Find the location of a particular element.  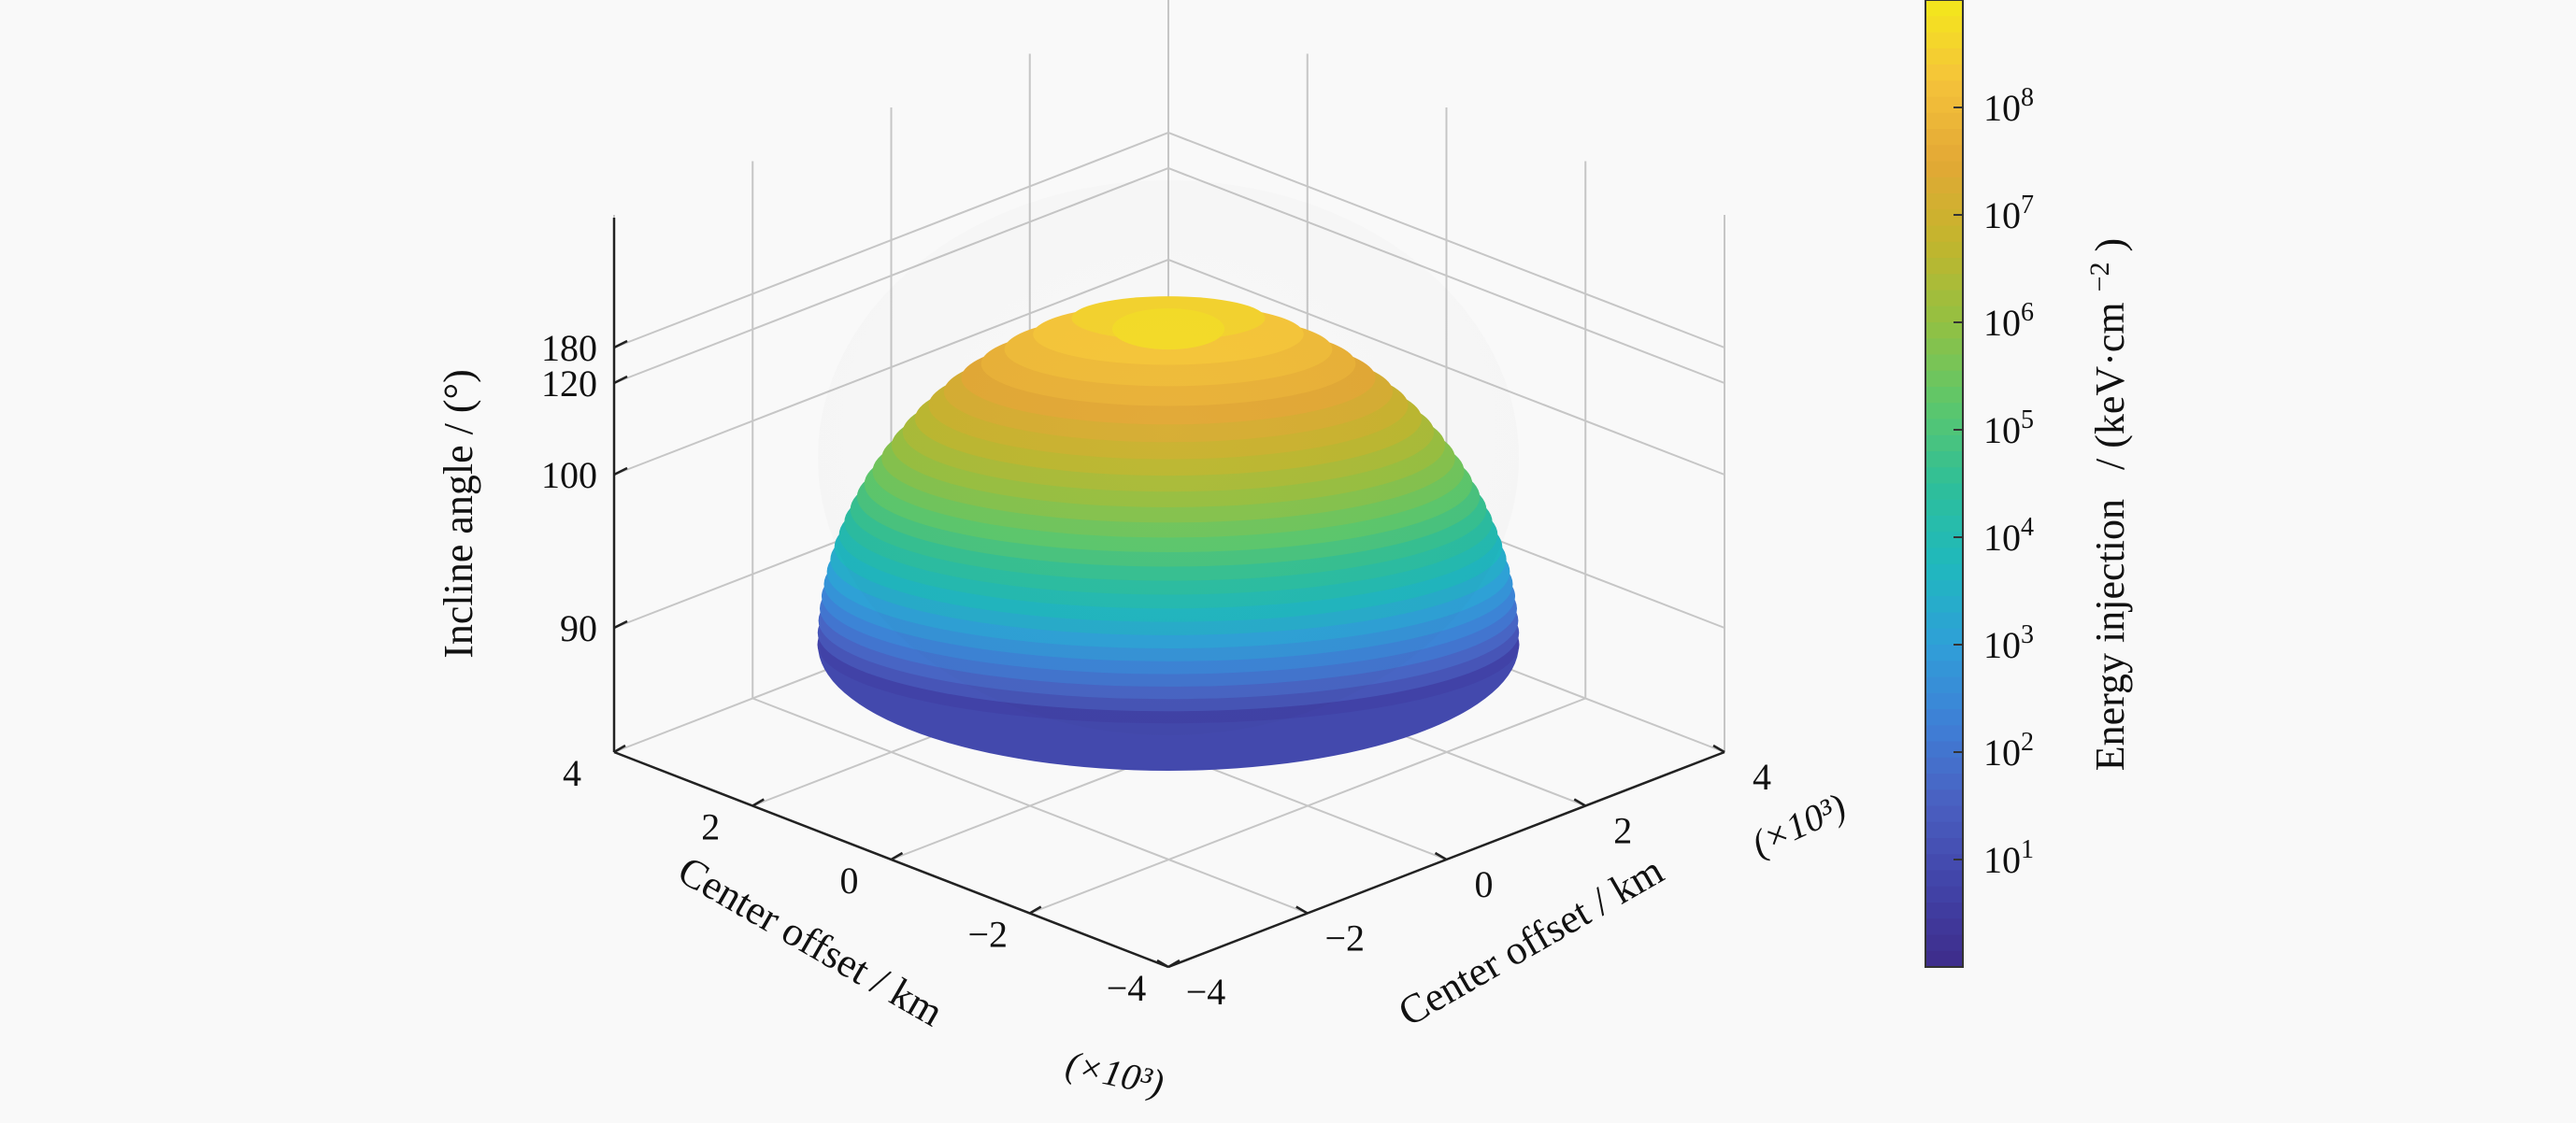

x-tick-label: −2 is located at coordinates (987, 935).